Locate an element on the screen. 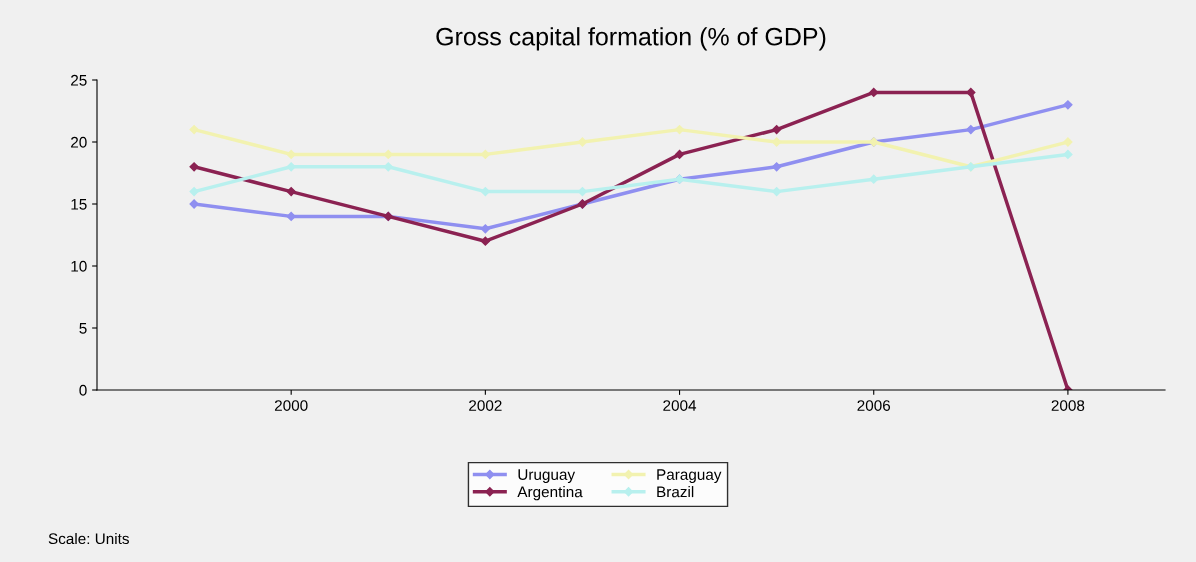 This screenshot has height=562, width=1196. x-tick-label: 2008 is located at coordinates (1068, 405).